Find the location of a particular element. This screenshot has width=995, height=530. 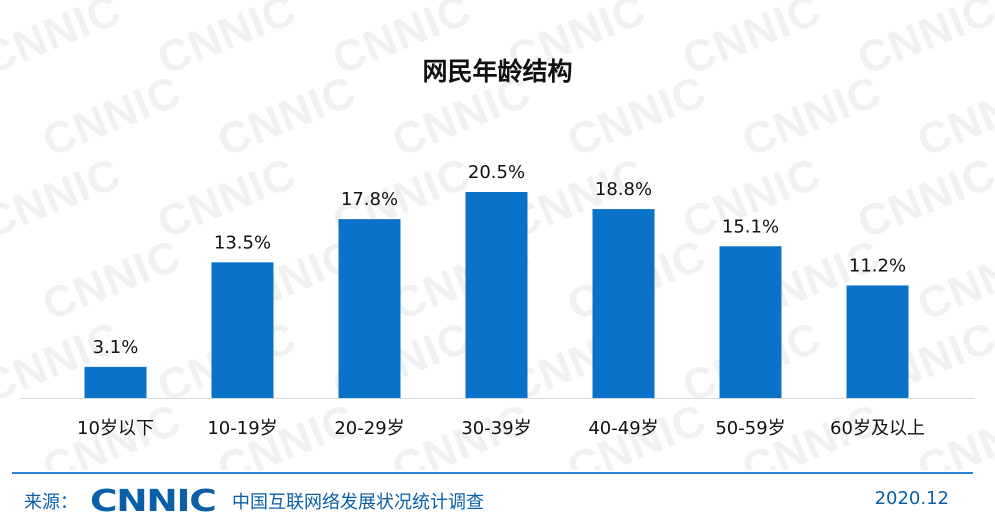

x-tick-label: 10岁以下 is located at coordinates (115, 428).